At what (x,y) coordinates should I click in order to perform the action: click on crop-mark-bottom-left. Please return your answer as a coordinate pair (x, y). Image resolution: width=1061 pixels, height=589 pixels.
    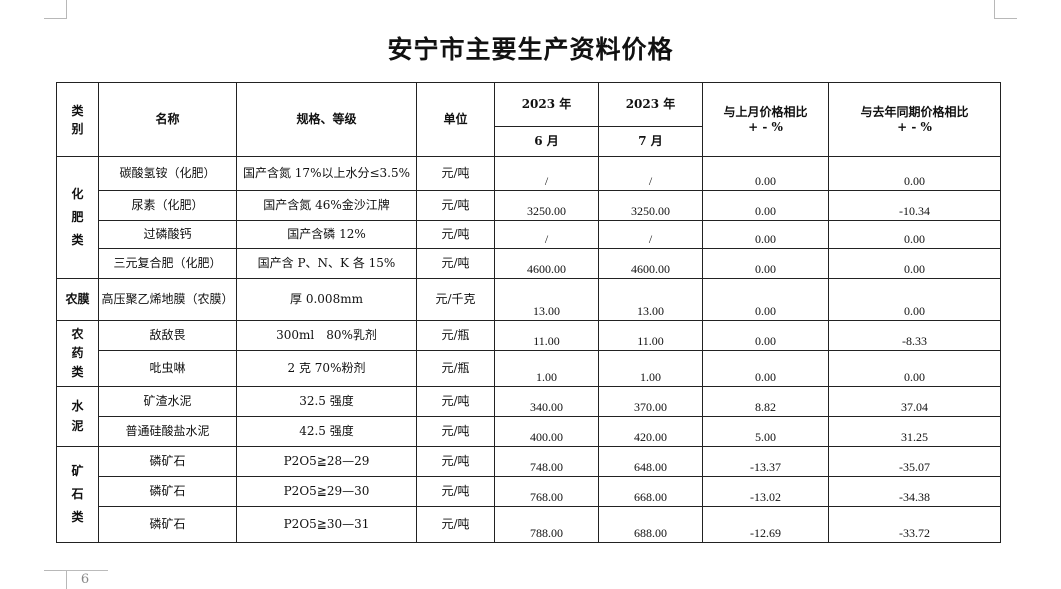
    Looking at the image, I should click on (55, 579).